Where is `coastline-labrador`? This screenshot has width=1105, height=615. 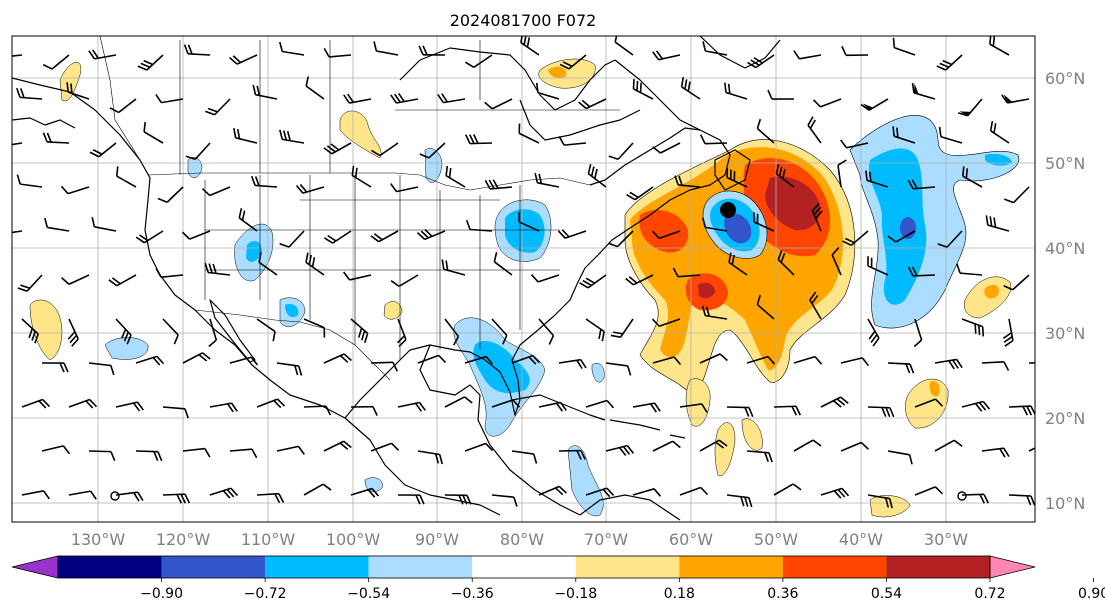
coastline-labrador is located at coordinates (657, 95).